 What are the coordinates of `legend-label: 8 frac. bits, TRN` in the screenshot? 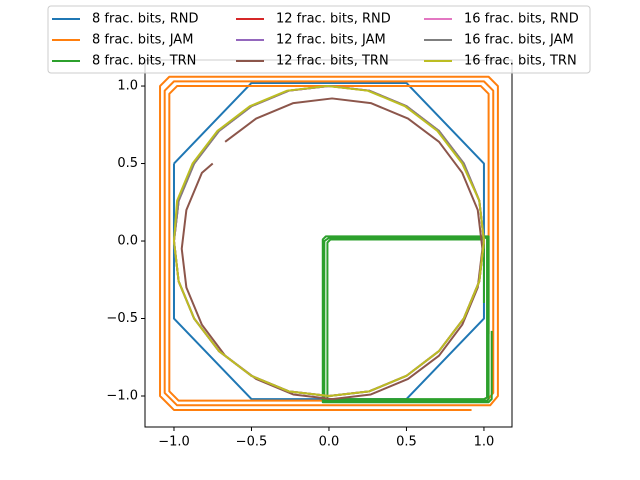 It's located at (144, 61).